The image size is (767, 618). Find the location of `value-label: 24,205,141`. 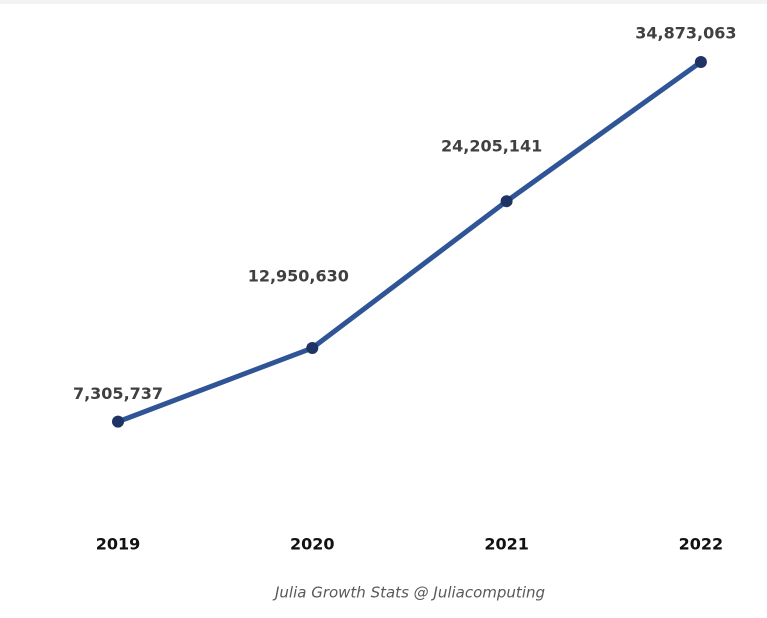

value-label: 24,205,141 is located at coordinates (491, 146).